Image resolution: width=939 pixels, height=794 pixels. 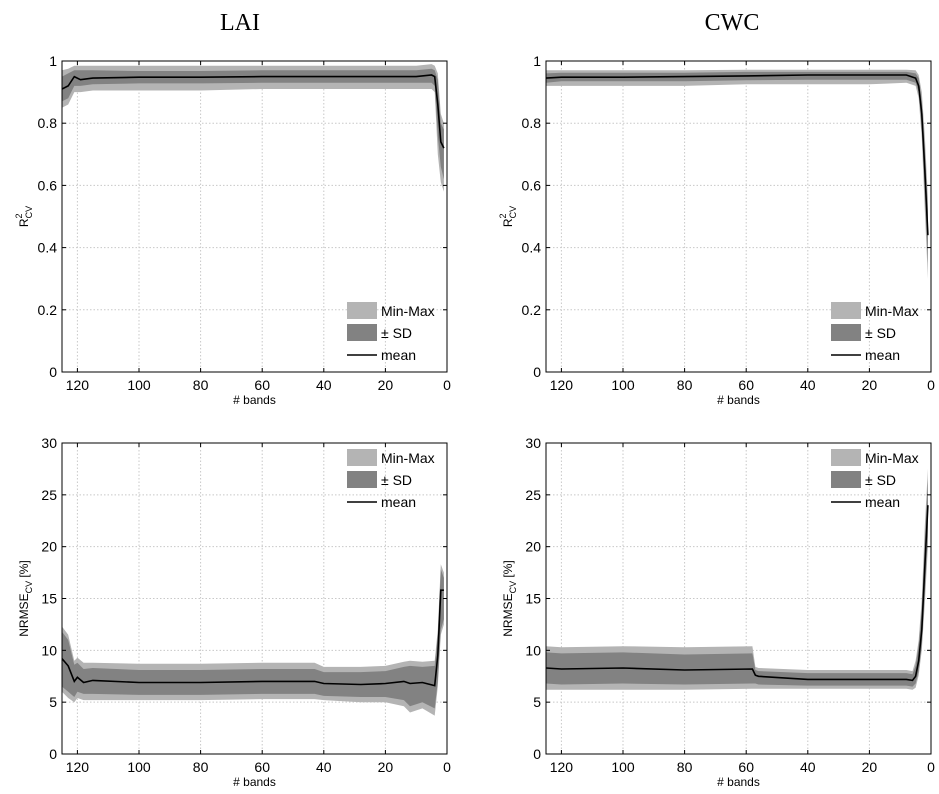 What do you see at coordinates (24, 222) in the screenshot?
I see `y-axis-label-main: R` at bounding box center [24, 222].